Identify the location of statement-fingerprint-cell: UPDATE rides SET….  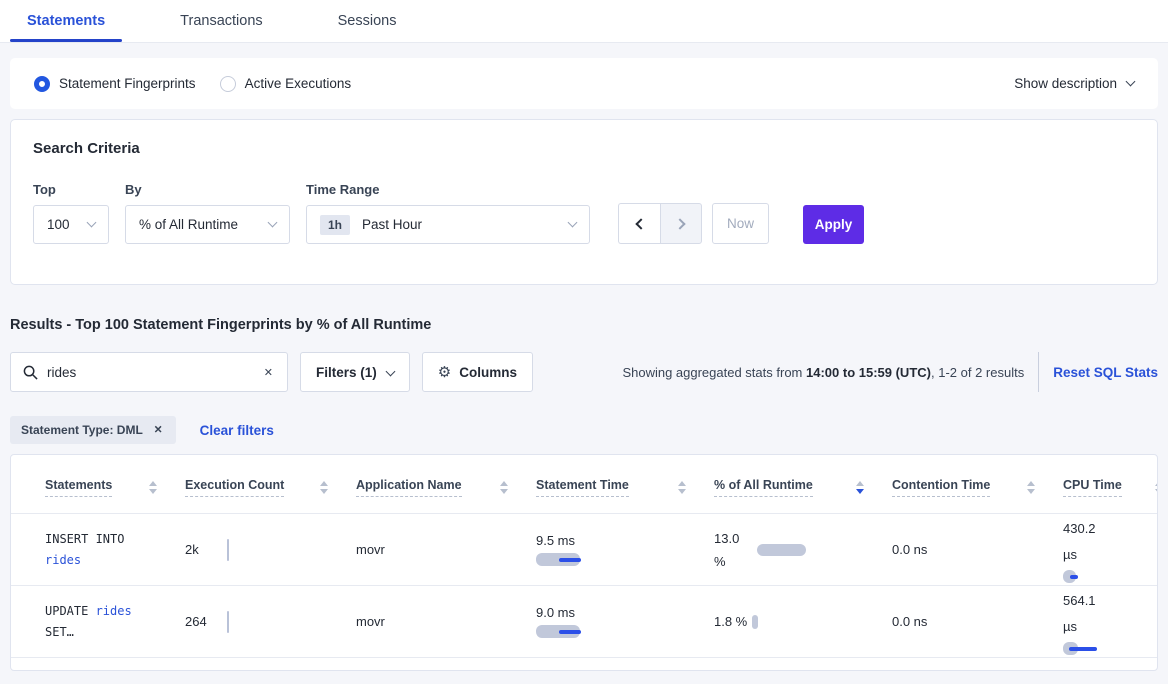
(88, 621).